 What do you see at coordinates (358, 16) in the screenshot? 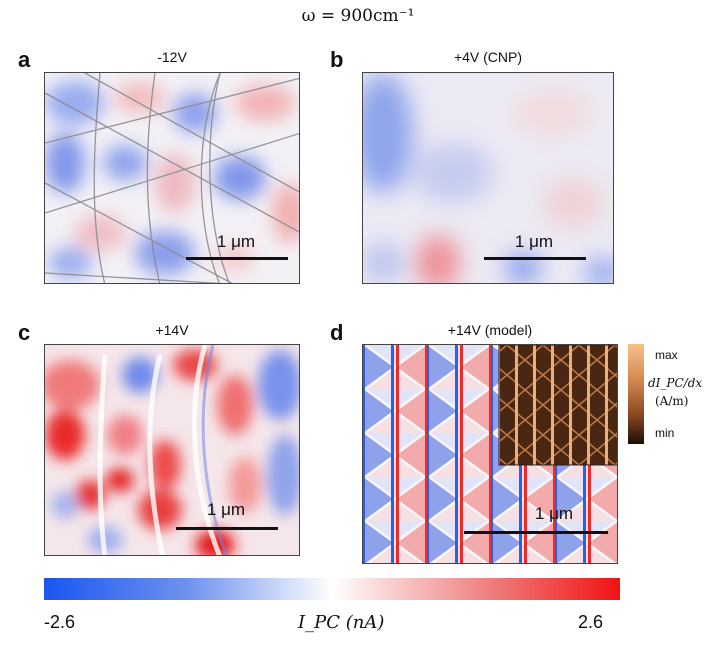
I see `figure-title: ω = 900cm⁻¹` at bounding box center [358, 16].